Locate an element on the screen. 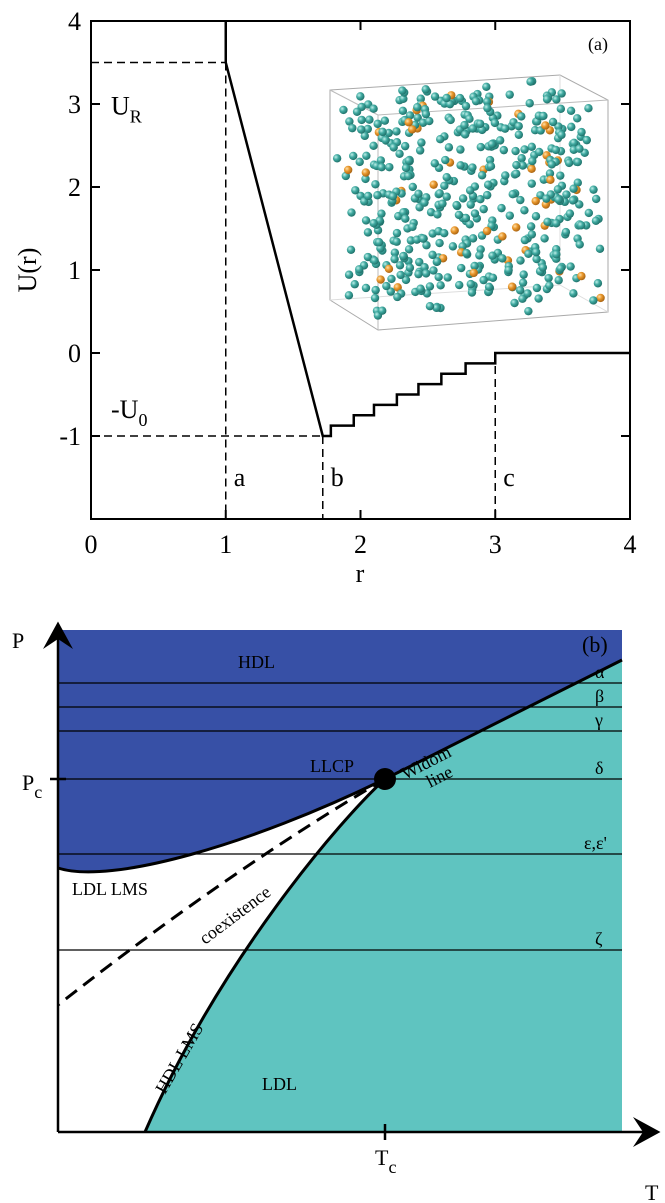  pc-sub: c is located at coordinates (38, 792).